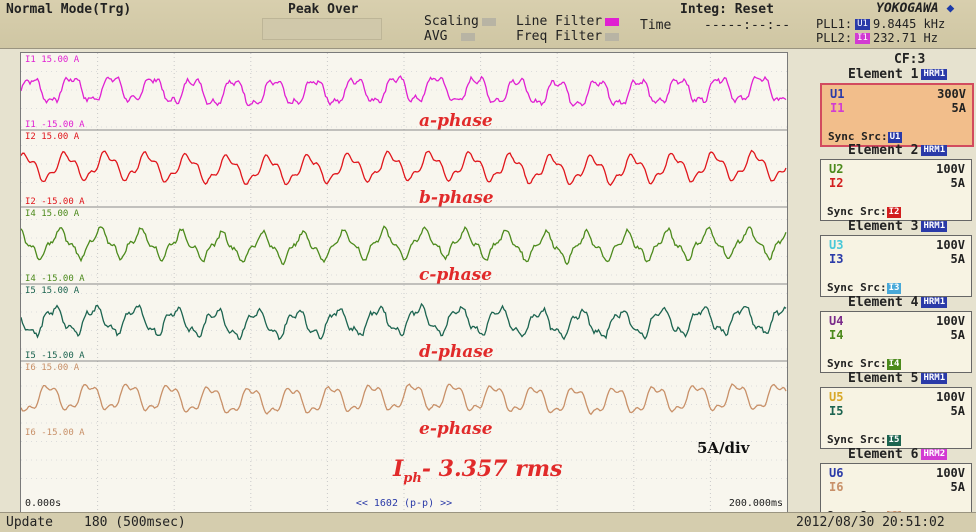  Describe the element at coordinates (436, 36) in the screenshot. I see `avg-label: AVG` at that location.